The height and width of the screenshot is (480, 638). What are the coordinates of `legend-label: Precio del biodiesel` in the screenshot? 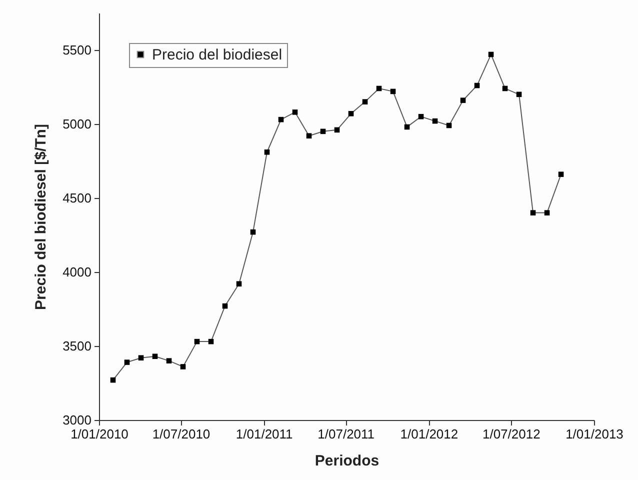 It's located at (217, 55).